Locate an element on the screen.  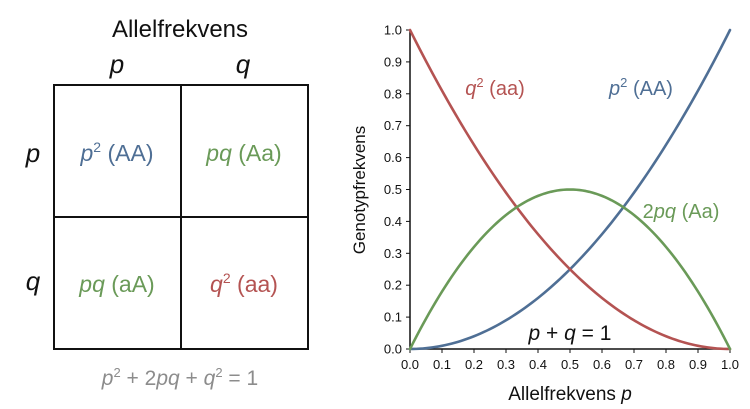
cell-aa: q2 (aa) is located at coordinates (244, 283).